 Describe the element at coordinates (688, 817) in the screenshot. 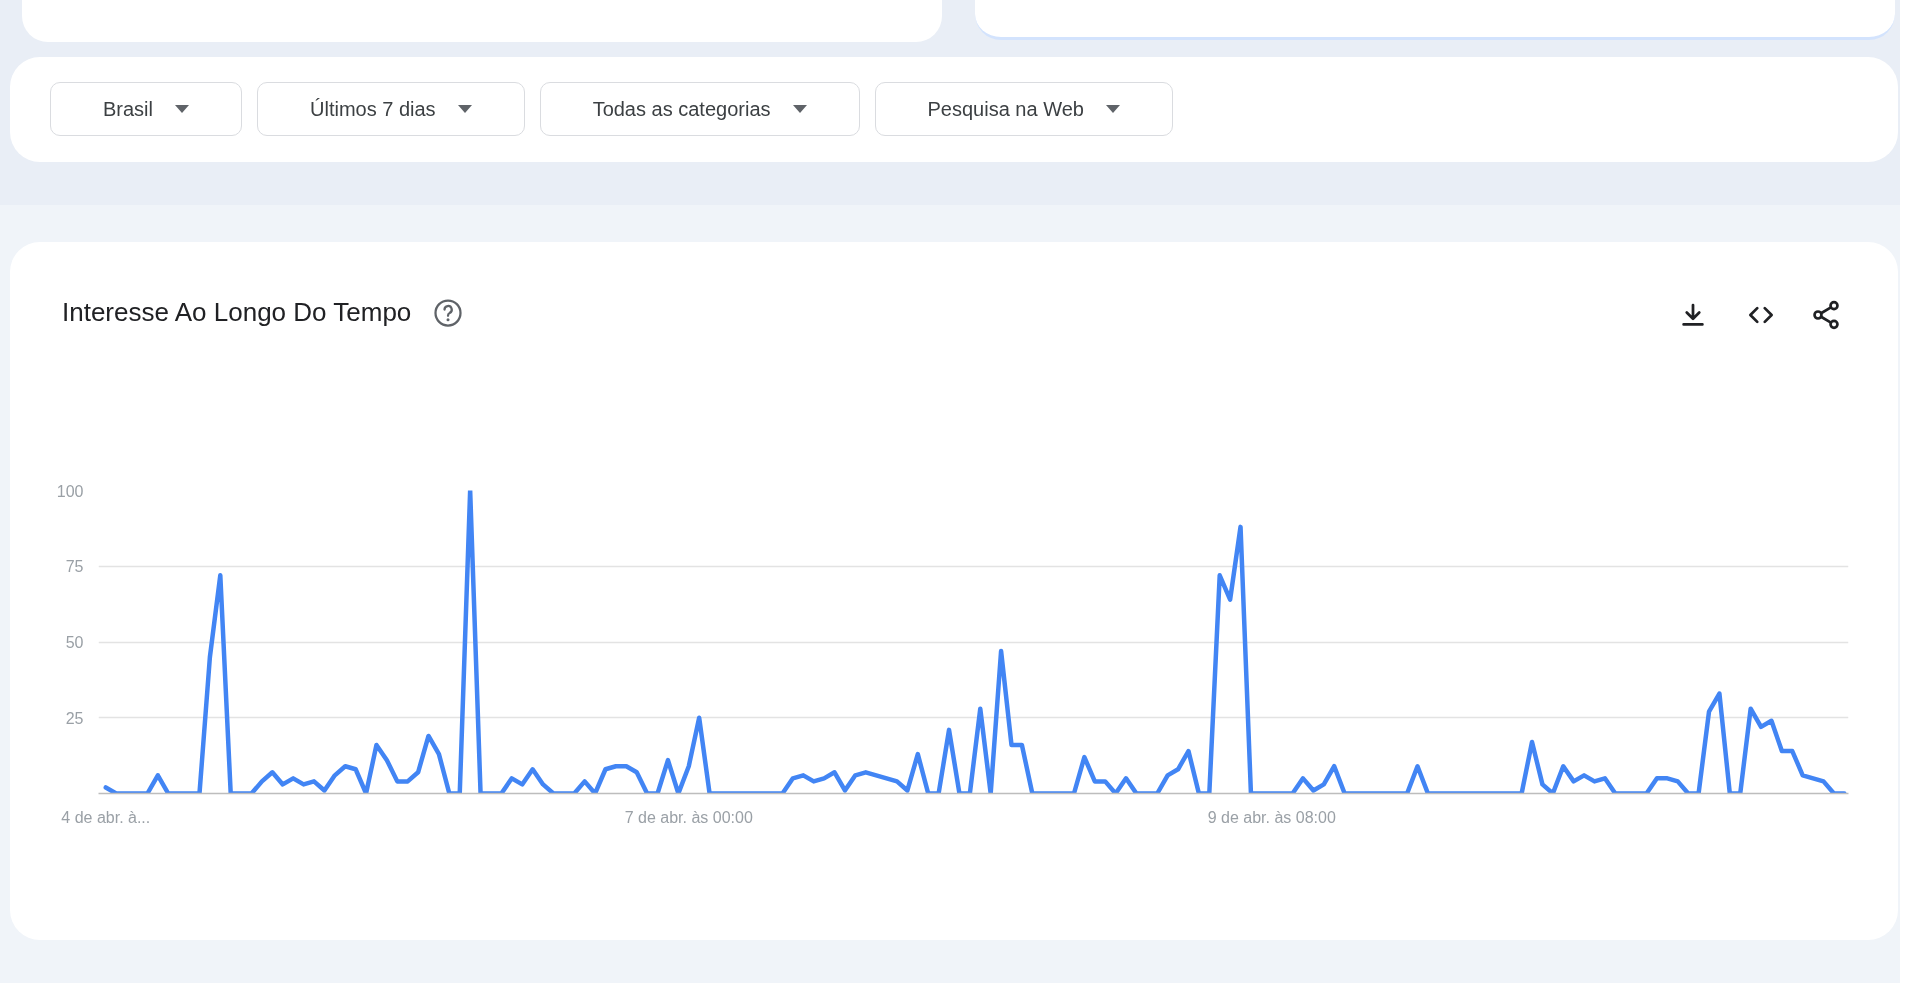

I see `x-tick-label: 7 de abr. às 00:00` at that location.